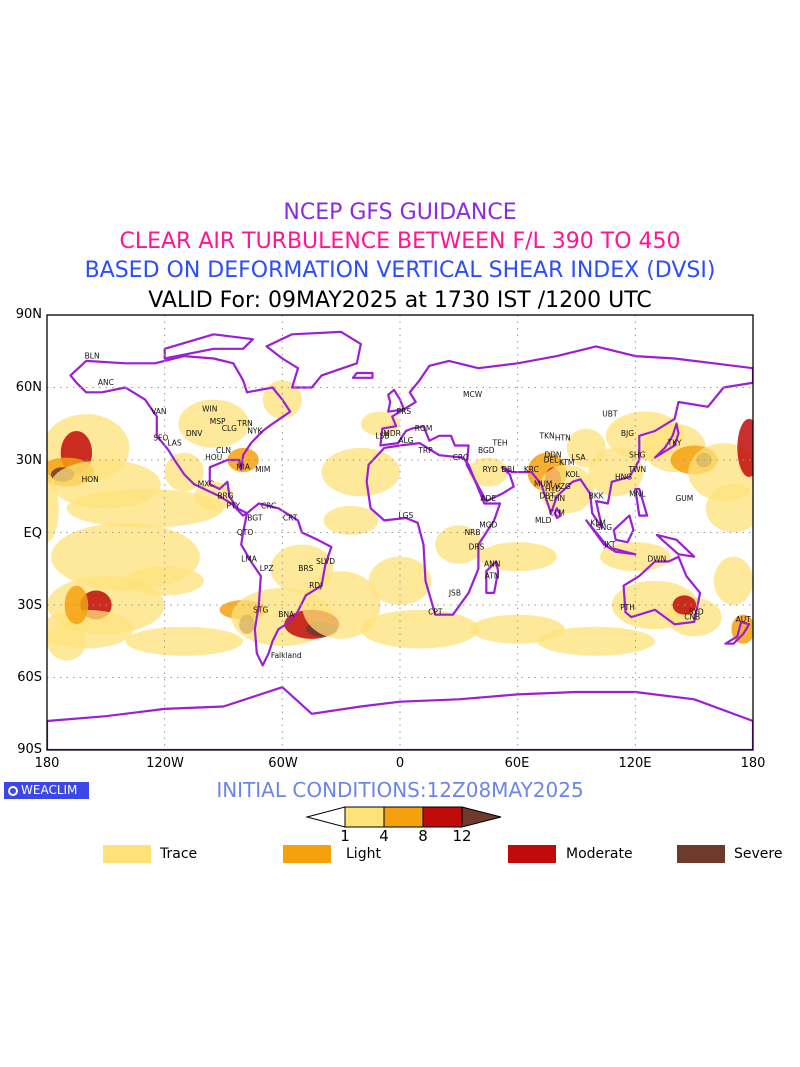 The width and height of the screenshot is (800, 1067). I want to click on legend-swatch-light, so click(307, 854).